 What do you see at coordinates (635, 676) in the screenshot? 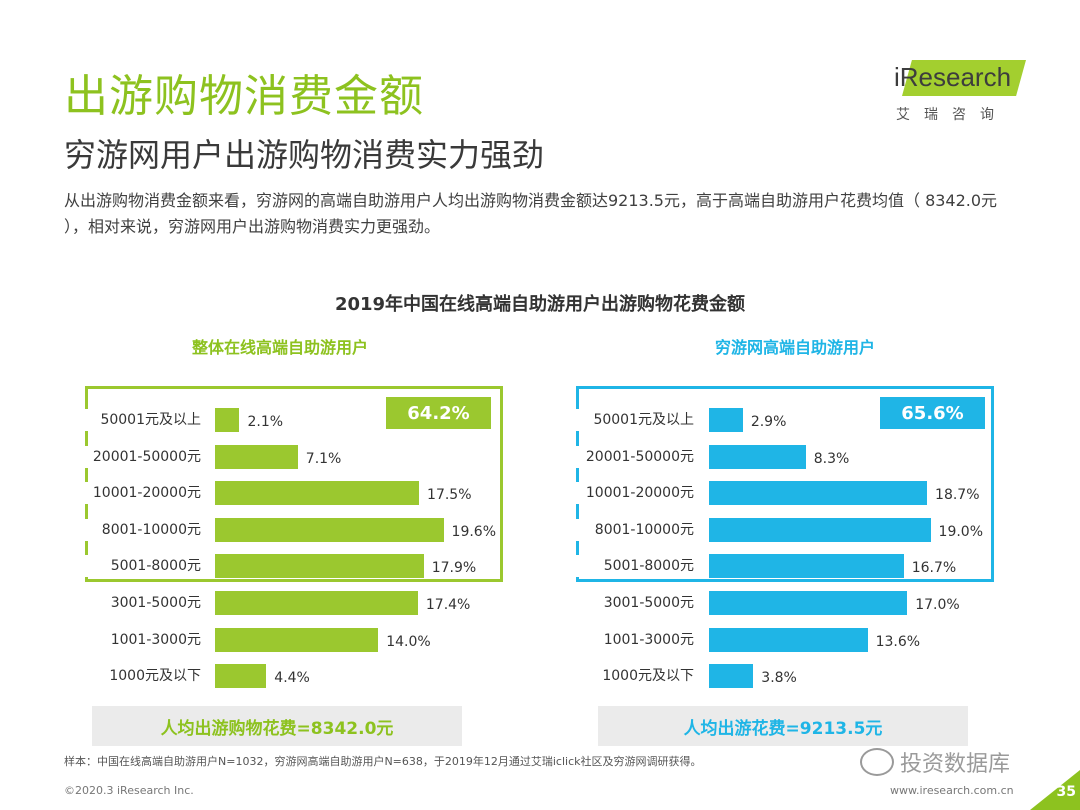
I see `right-category-label: 1000元及以下` at bounding box center [635, 676].